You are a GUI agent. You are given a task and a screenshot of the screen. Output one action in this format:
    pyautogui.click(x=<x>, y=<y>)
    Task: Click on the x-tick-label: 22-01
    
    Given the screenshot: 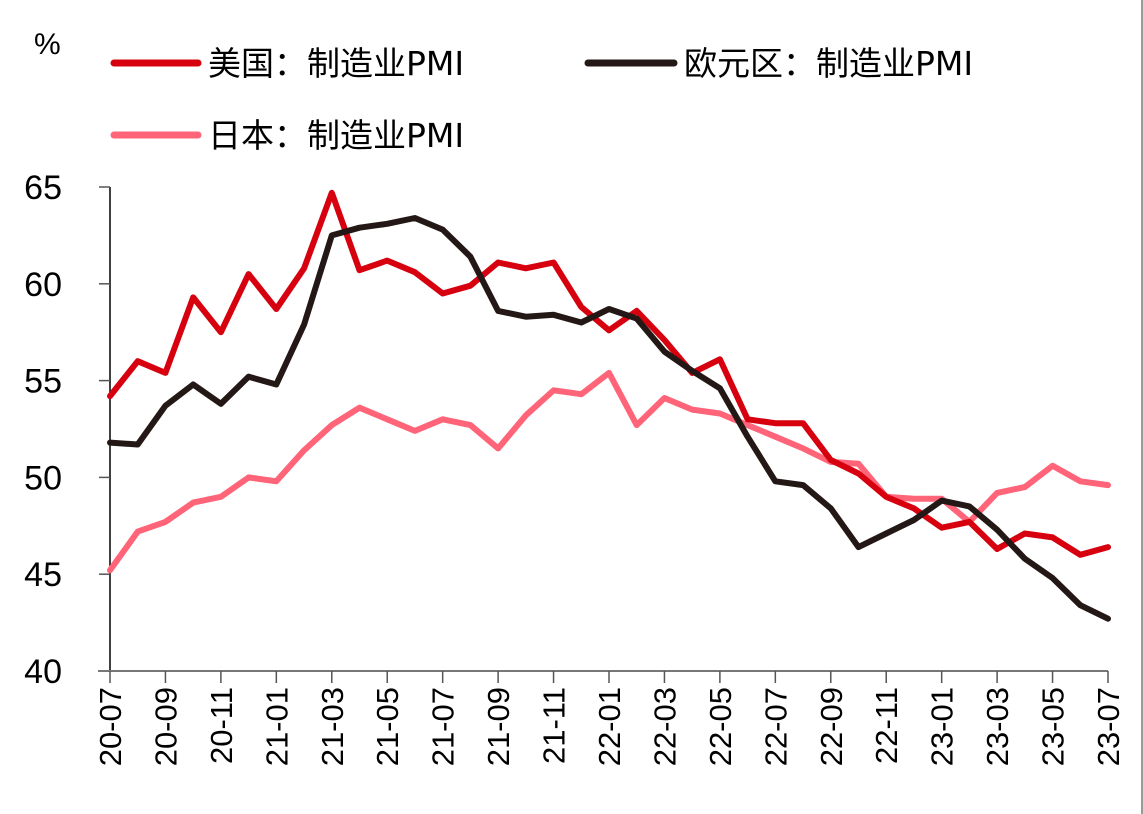 What is the action you would take?
    pyautogui.click(x=609, y=726)
    